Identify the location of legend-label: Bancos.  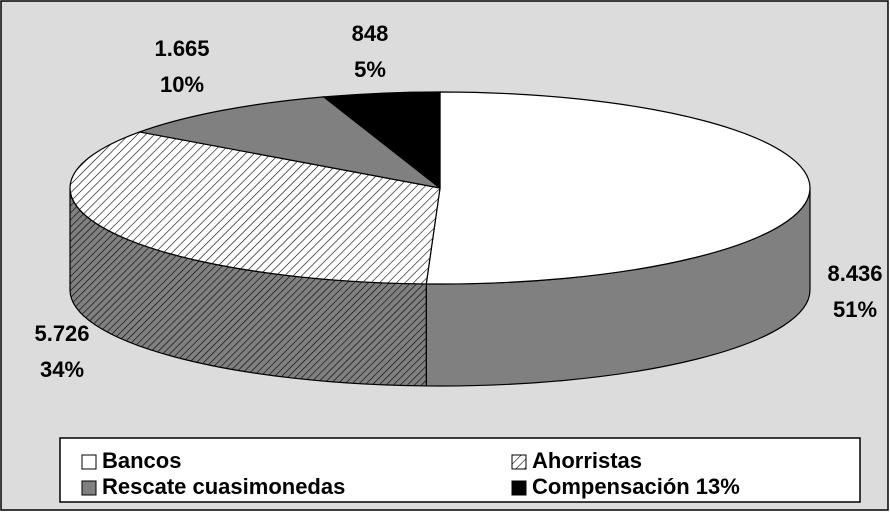
(141, 460).